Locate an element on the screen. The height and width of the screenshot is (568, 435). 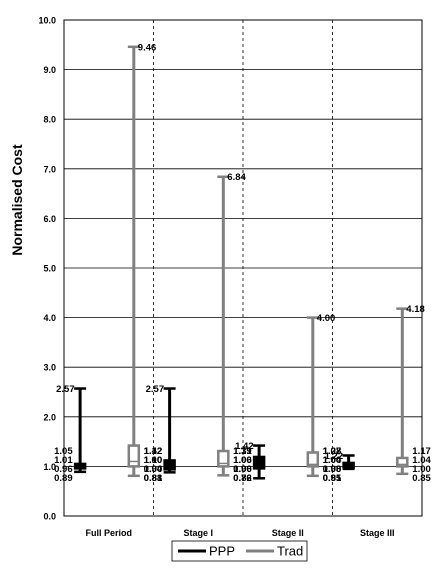
data-label-max: 6.84 is located at coordinates (236, 177).